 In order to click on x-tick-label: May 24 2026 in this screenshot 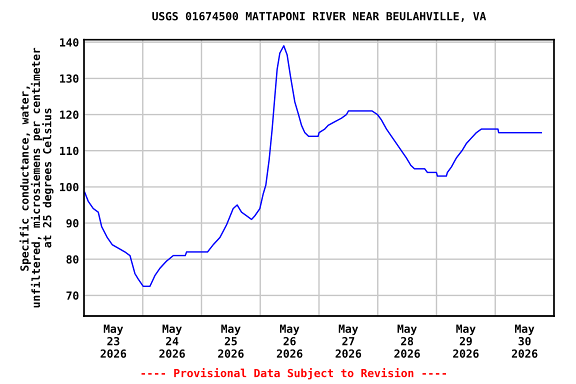, I will do `click(172, 341)`.